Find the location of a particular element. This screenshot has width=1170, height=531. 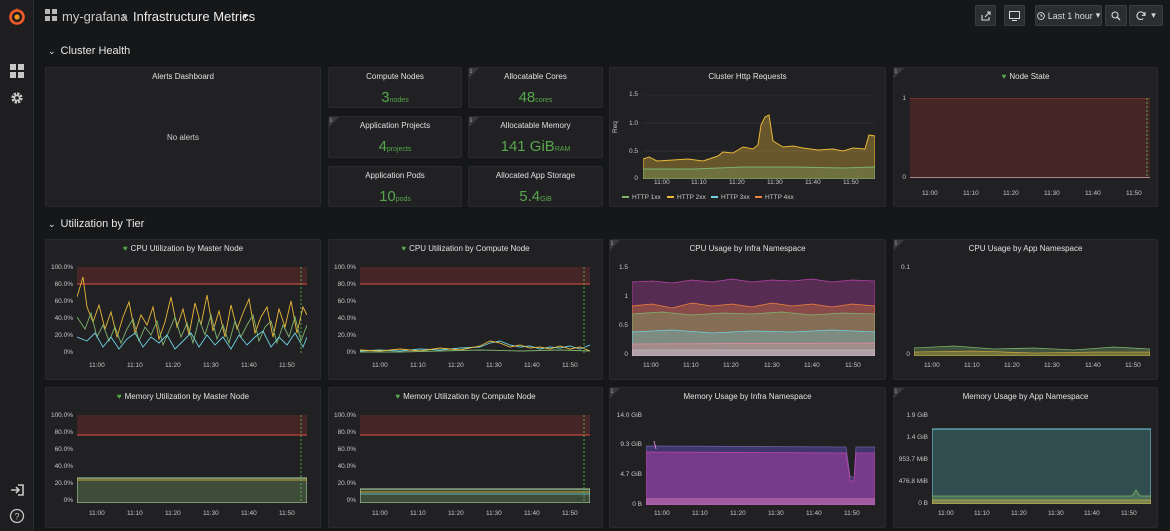

memory-compute-graph is located at coordinates (475, 459).